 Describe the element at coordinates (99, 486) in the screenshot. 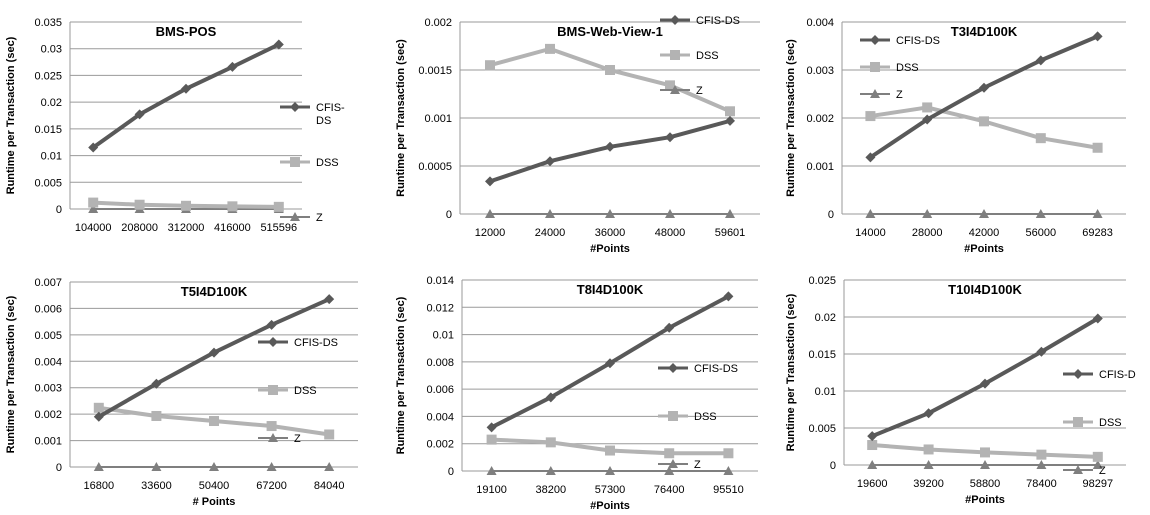

I see `x-tick-label: 16800` at that location.